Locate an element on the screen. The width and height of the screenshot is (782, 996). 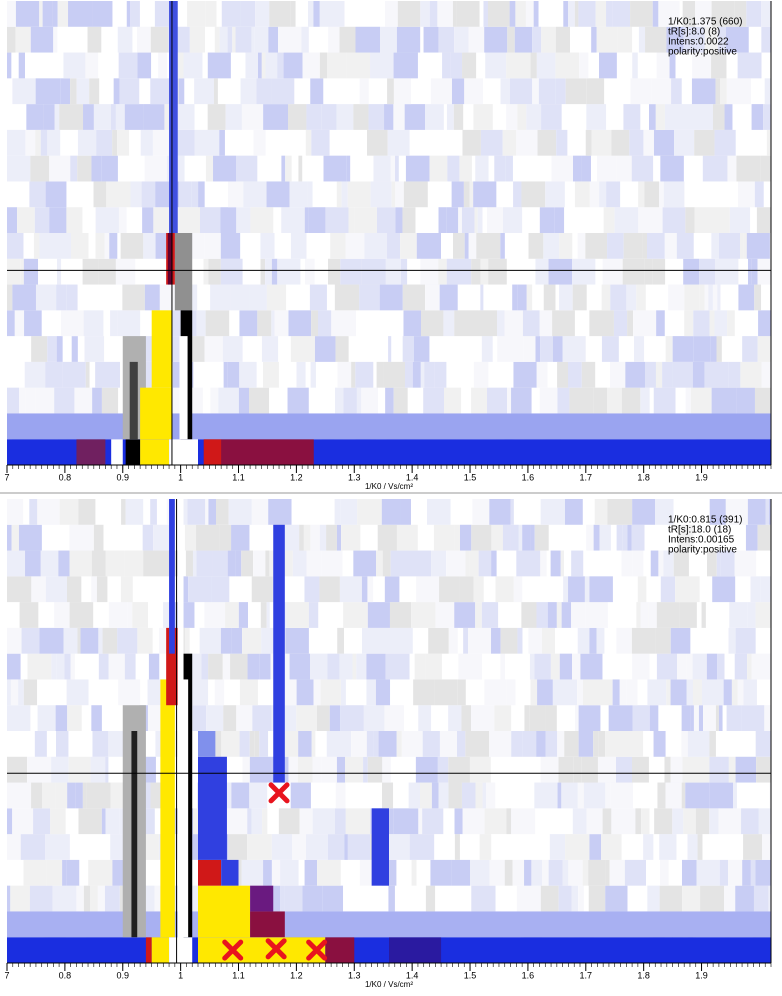
marker-cross is located at coordinates (279, 793).